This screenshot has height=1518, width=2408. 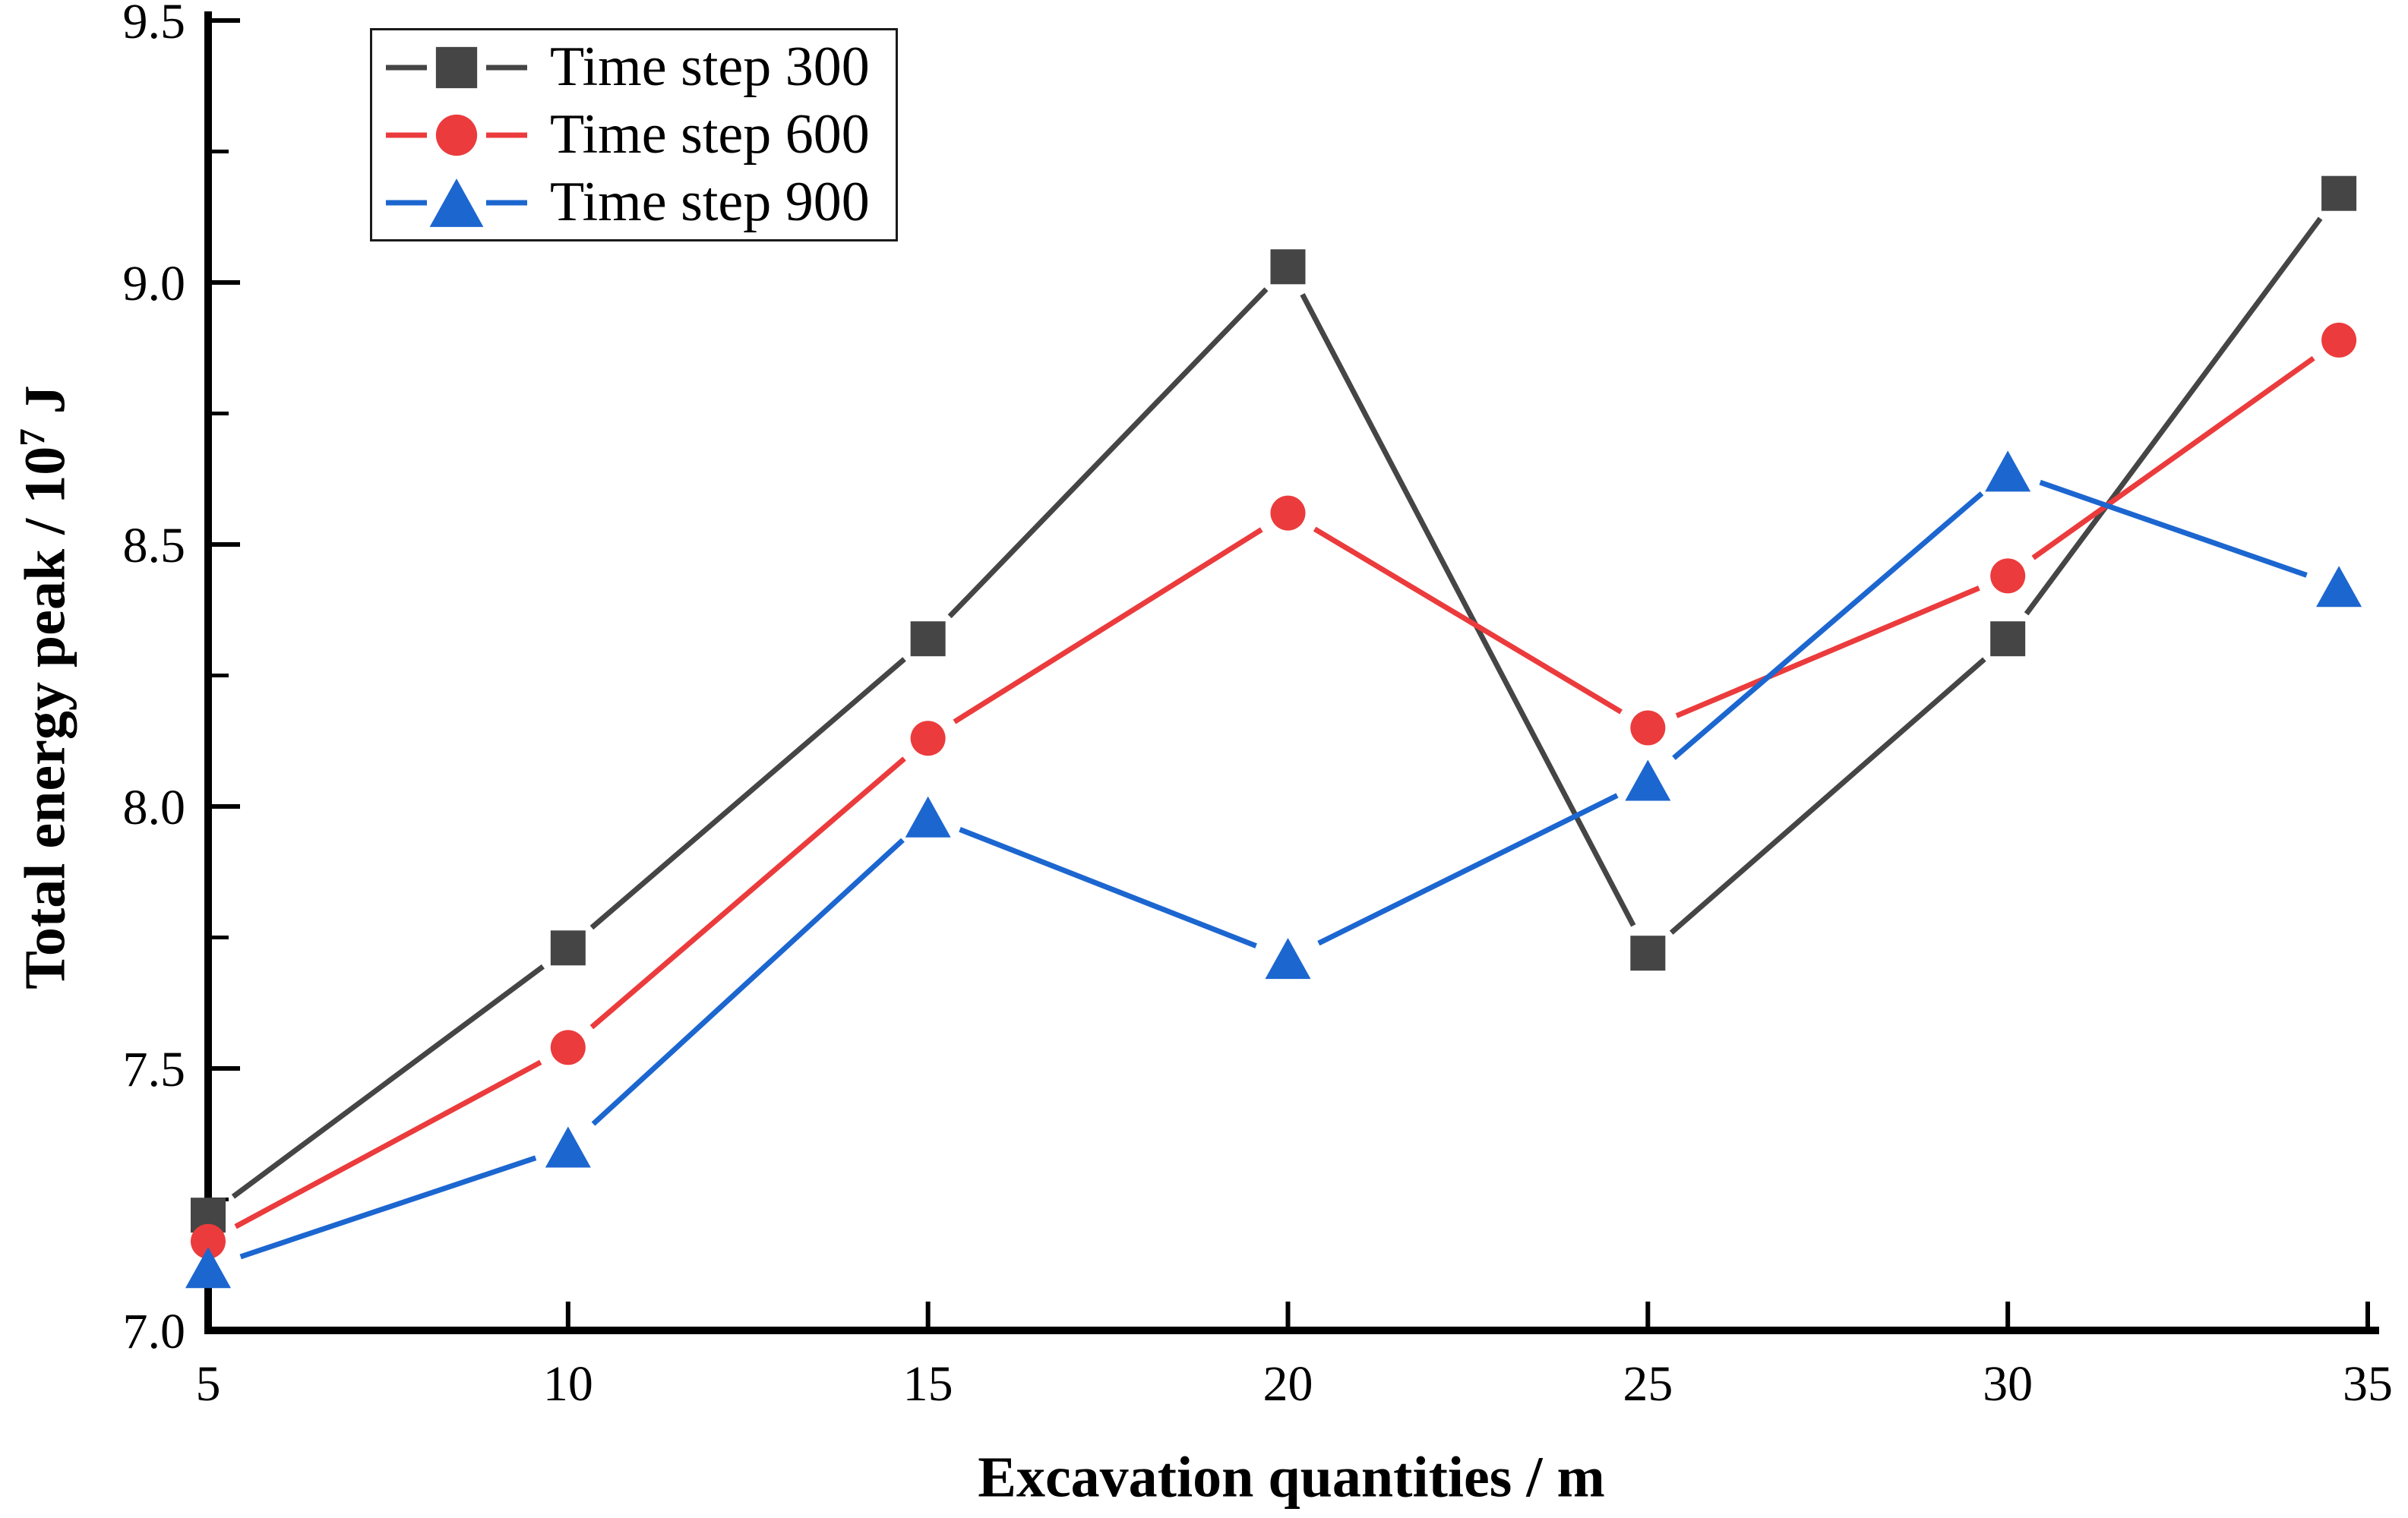 What do you see at coordinates (154, 545) in the screenshot?
I see `y-tick-label: 8.5` at bounding box center [154, 545].